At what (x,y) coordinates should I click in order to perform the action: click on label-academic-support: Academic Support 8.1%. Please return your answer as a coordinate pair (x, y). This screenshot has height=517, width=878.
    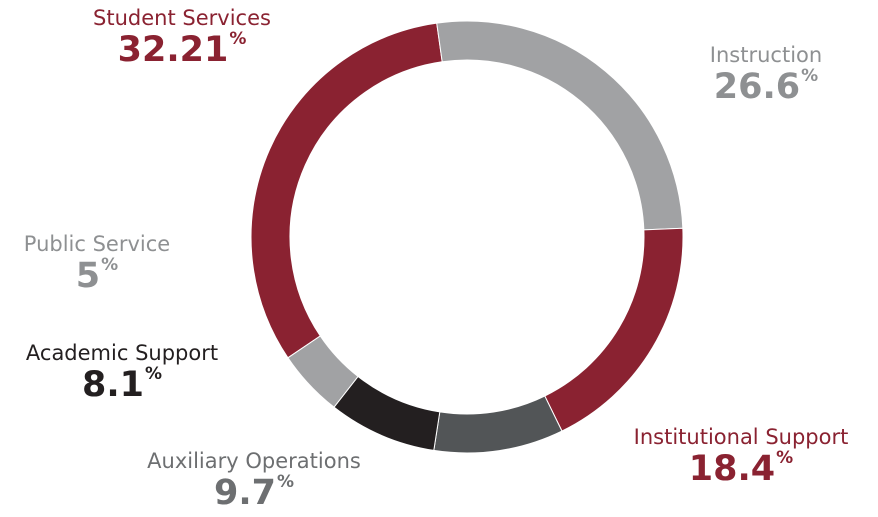
    Looking at the image, I should click on (122, 373).